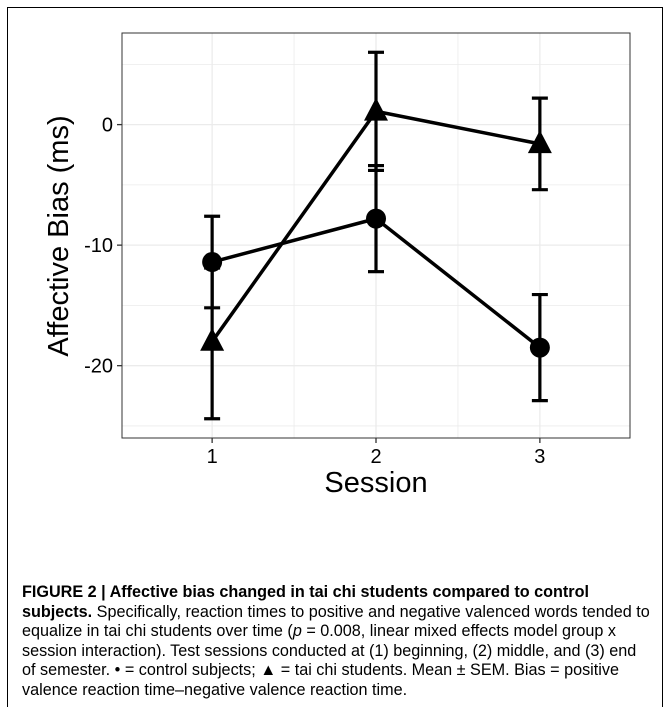 This screenshot has width=665, height=711. Describe the element at coordinates (107, 126) in the screenshot. I see `y-tick-label: 0` at that location.